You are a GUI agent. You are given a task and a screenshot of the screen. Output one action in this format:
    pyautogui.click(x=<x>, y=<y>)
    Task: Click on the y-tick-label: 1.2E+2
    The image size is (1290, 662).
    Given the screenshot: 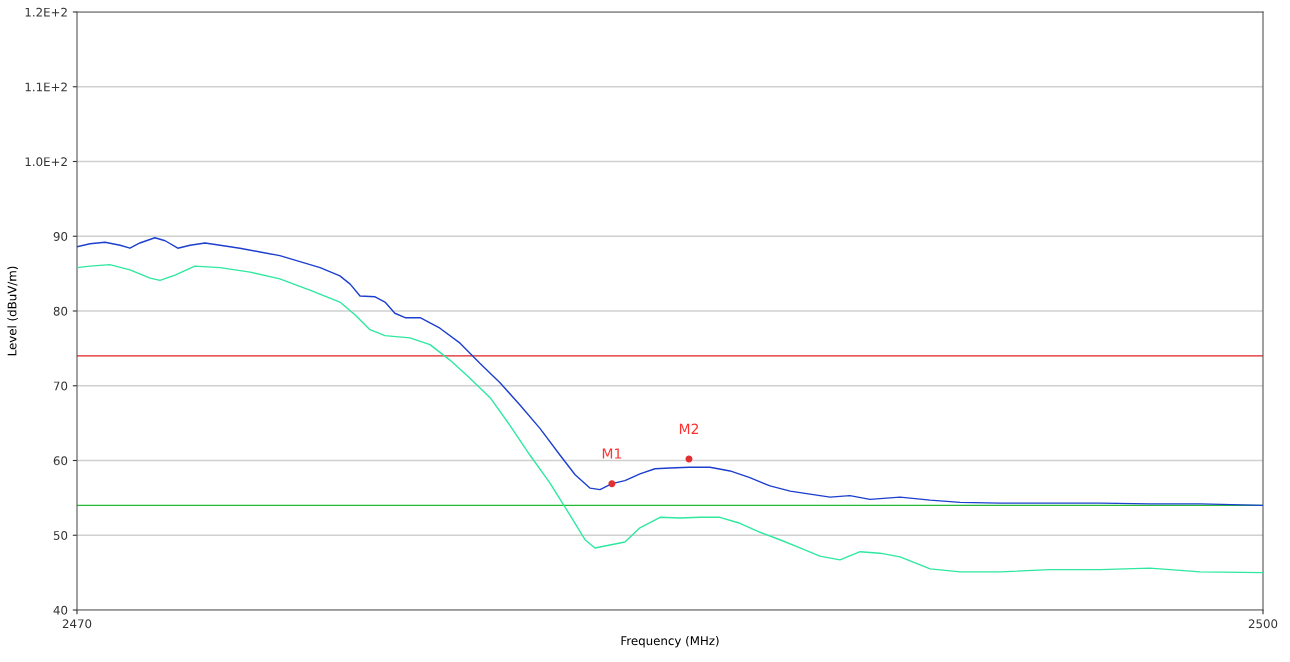 What is the action you would take?
    pyautogui.click(x=46, y=12)
    